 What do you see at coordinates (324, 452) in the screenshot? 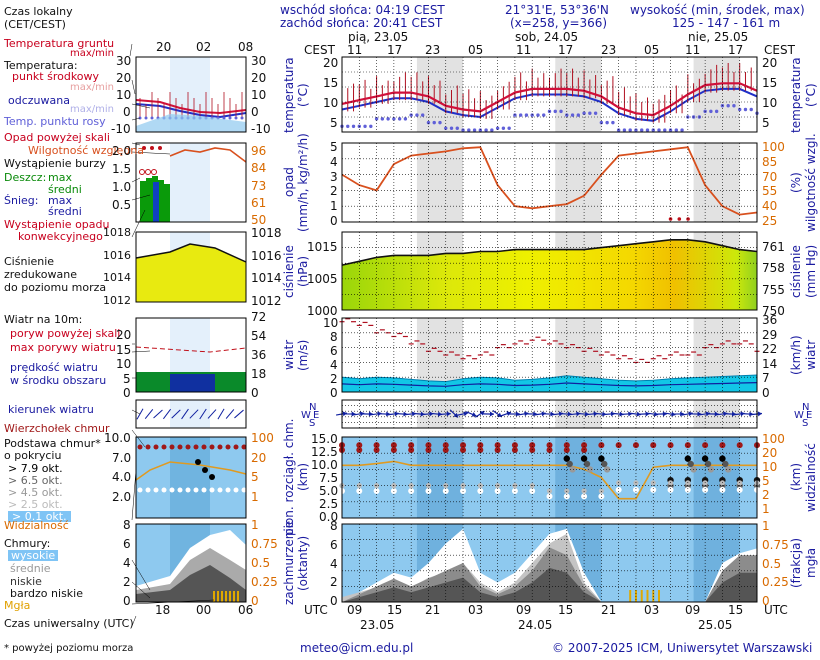
I see `cloud-tick-left: 12.5` at bounding box center [324, 452].